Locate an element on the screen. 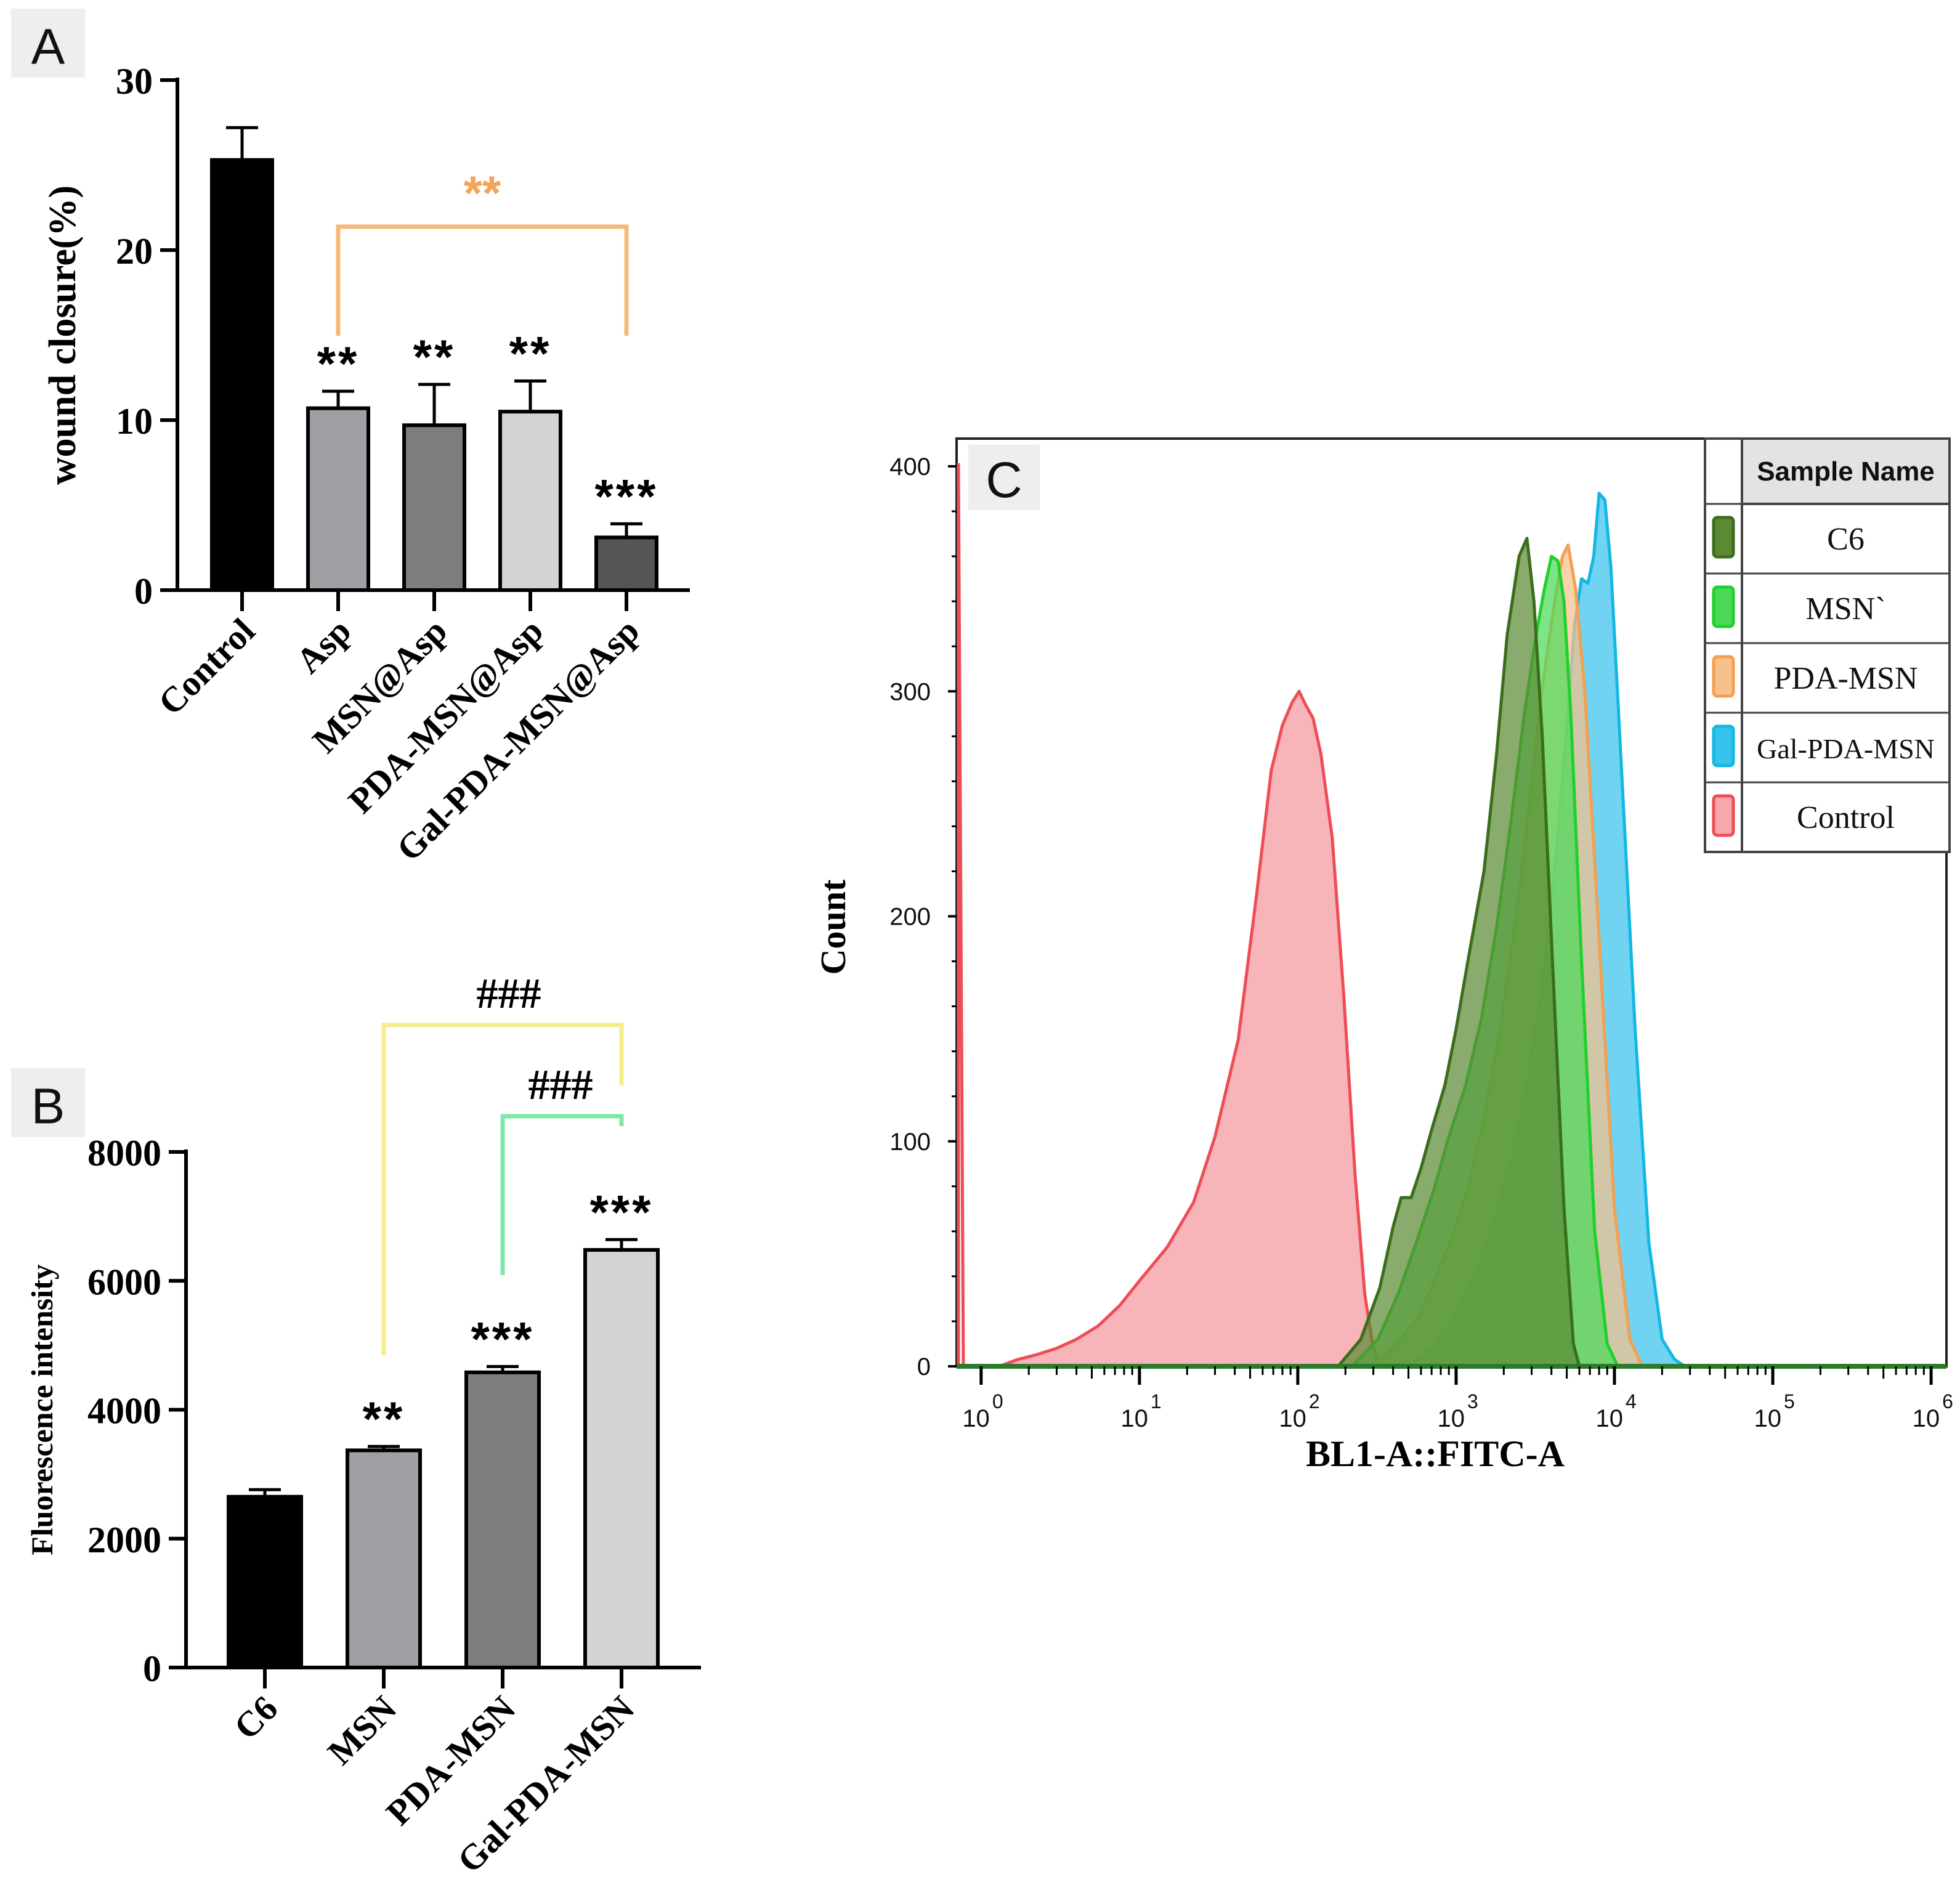  y-tick-label: 8000 is located at coordinates (124, 1153).